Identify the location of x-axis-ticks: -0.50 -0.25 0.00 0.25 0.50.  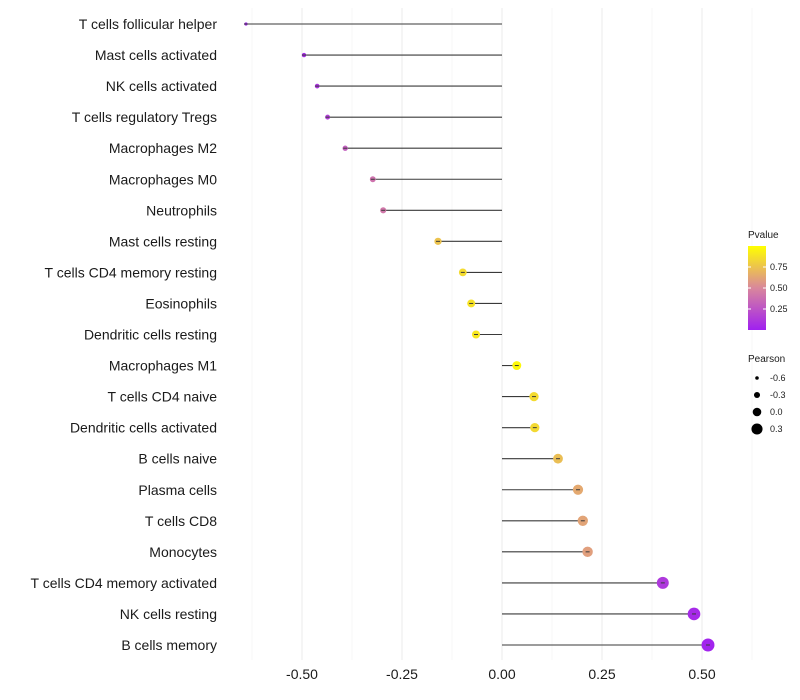
(501, 674).